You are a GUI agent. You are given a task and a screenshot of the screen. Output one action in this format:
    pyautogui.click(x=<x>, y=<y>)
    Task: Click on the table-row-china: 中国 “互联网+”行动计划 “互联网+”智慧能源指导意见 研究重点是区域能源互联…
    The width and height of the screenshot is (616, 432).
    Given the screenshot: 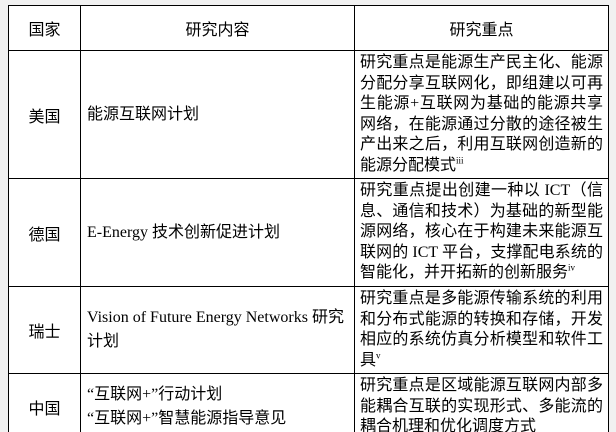 What is the action you would take?
    pyautogui.click(x=308, y=402)
    